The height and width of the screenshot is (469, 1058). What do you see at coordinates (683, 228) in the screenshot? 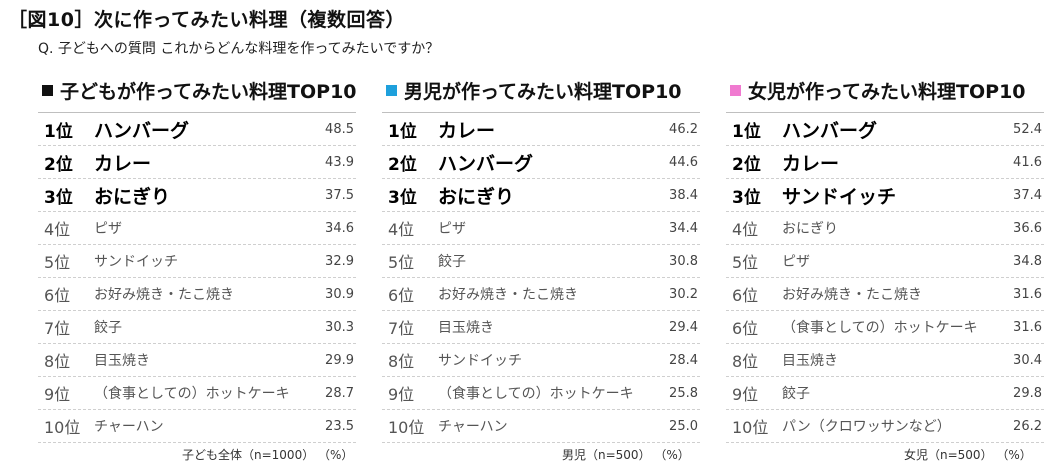
I see `percent-value: 34.4` at bounding box center [683, 228].